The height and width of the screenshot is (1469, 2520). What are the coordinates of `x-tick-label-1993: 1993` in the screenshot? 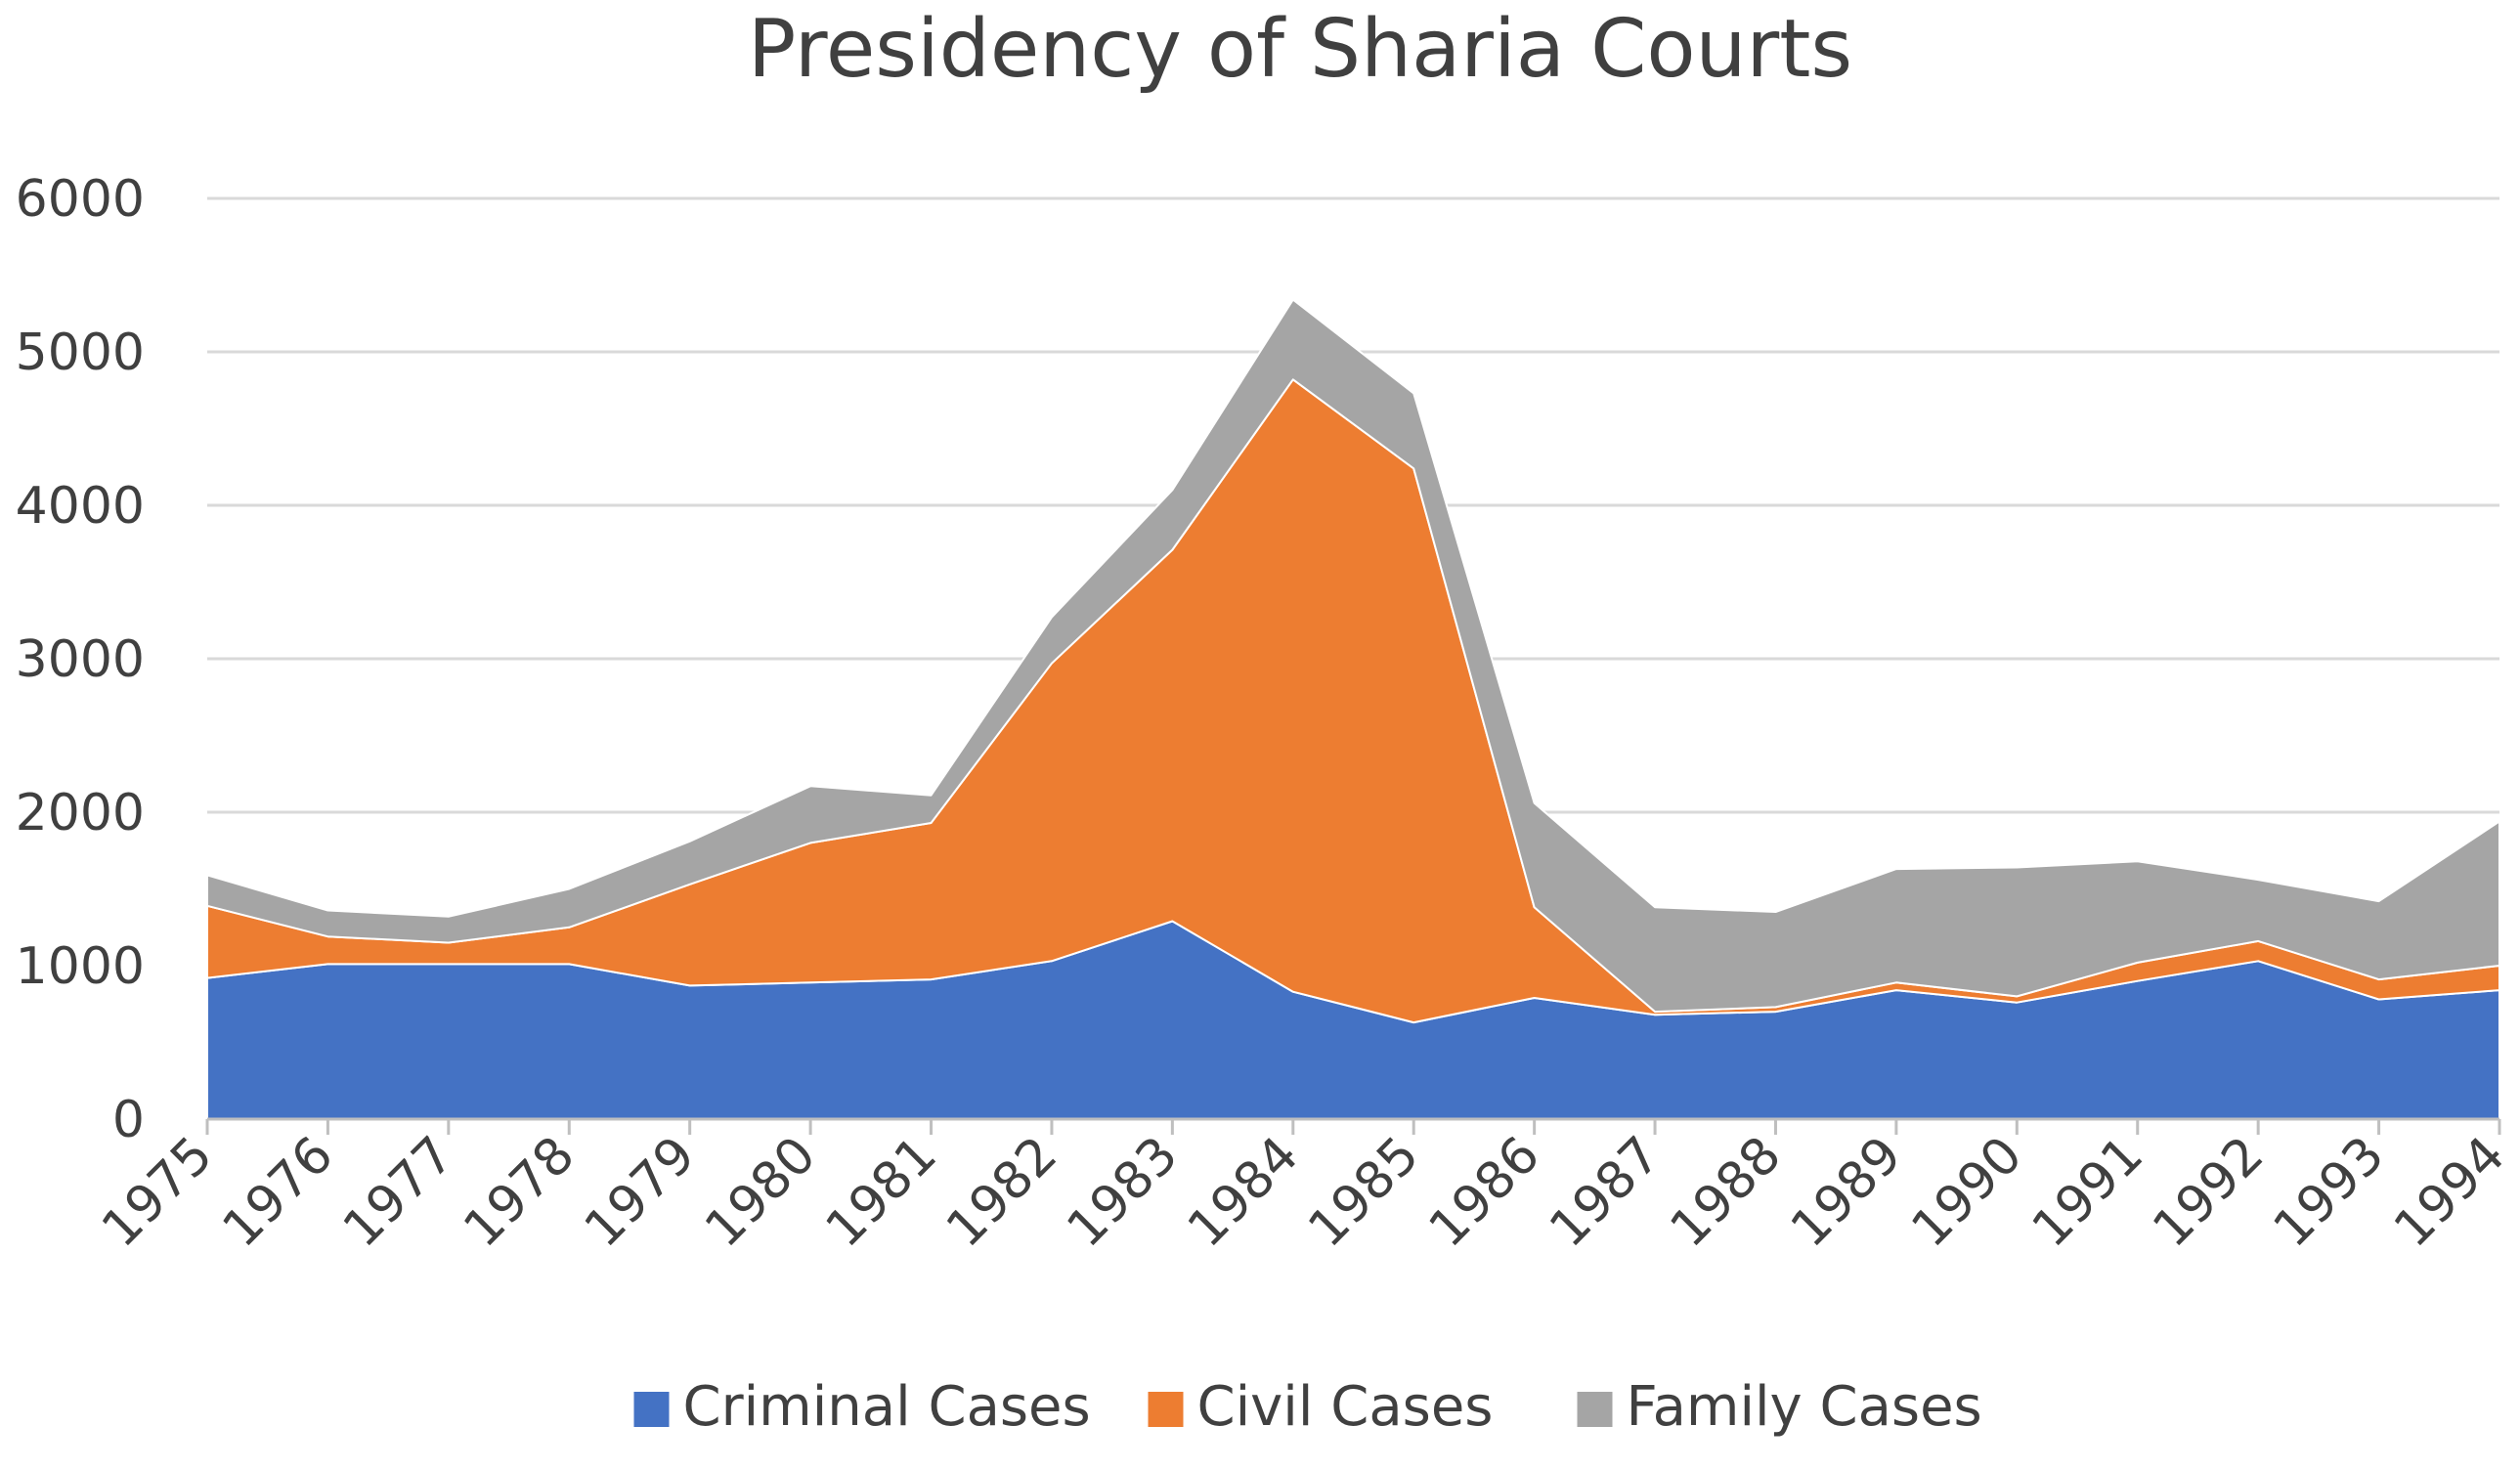 It's located at (2329, 1192).